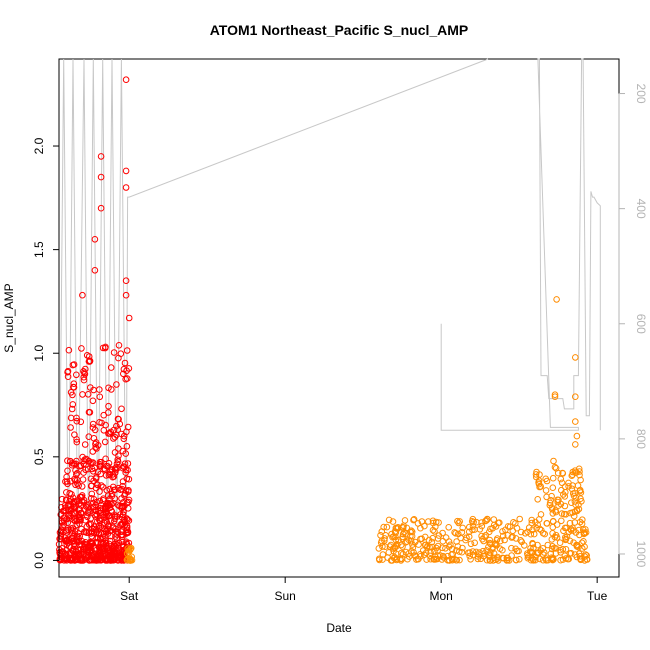  Describe the element at coordinates (520, 244) in the screenshot. I see `altitude-line-flight2` at that location.